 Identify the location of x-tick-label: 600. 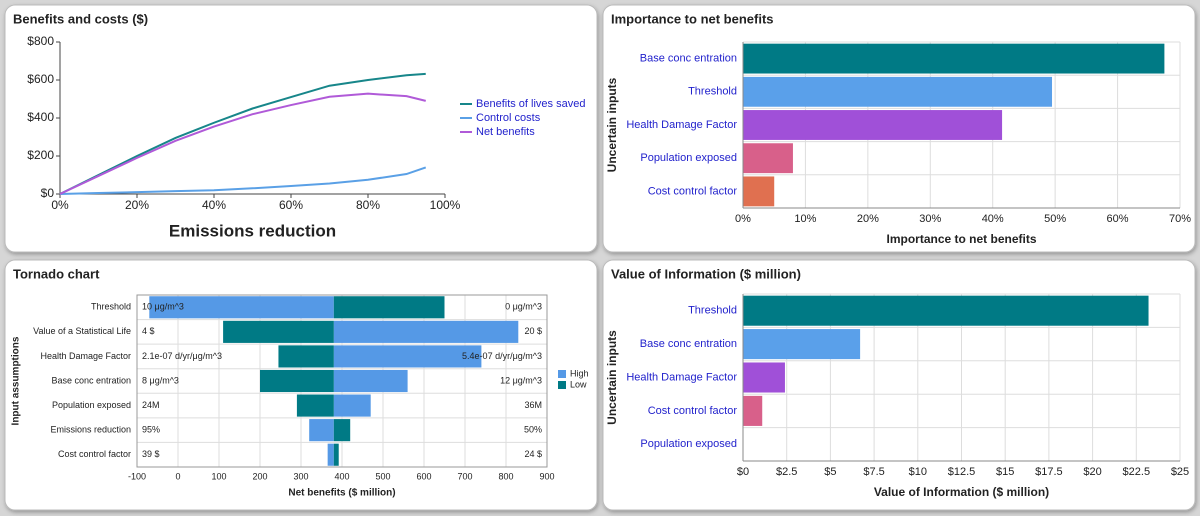
(423, 476).